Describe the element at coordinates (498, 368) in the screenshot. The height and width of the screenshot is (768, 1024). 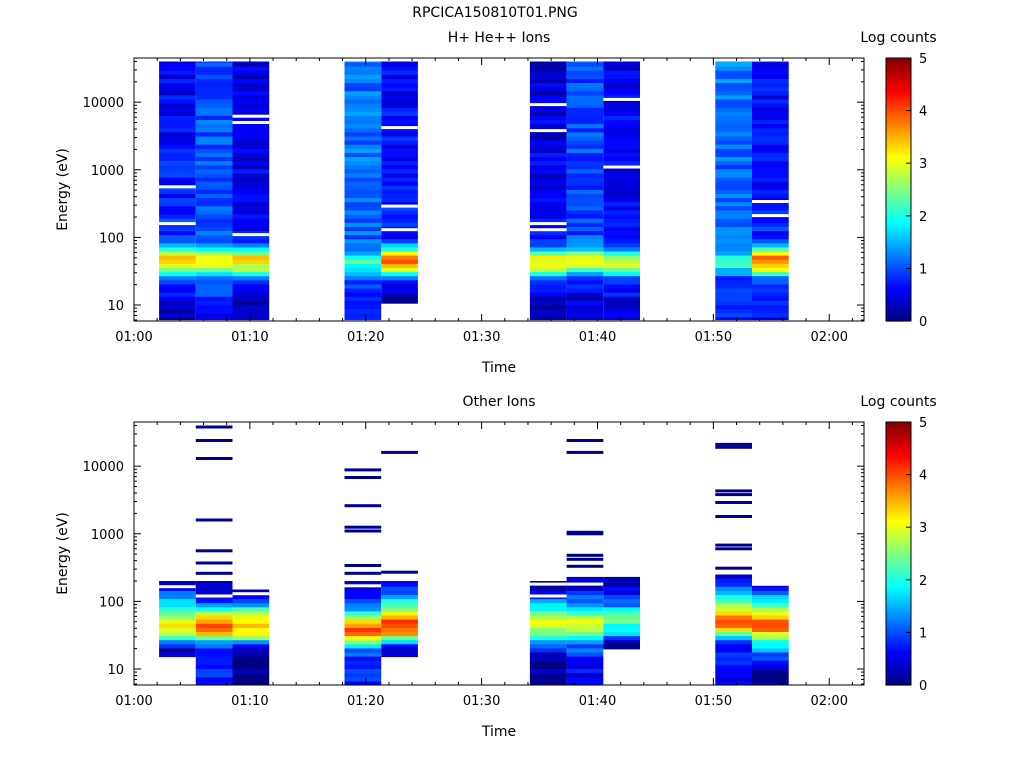
I see `x-axis-label: Time` at that location.